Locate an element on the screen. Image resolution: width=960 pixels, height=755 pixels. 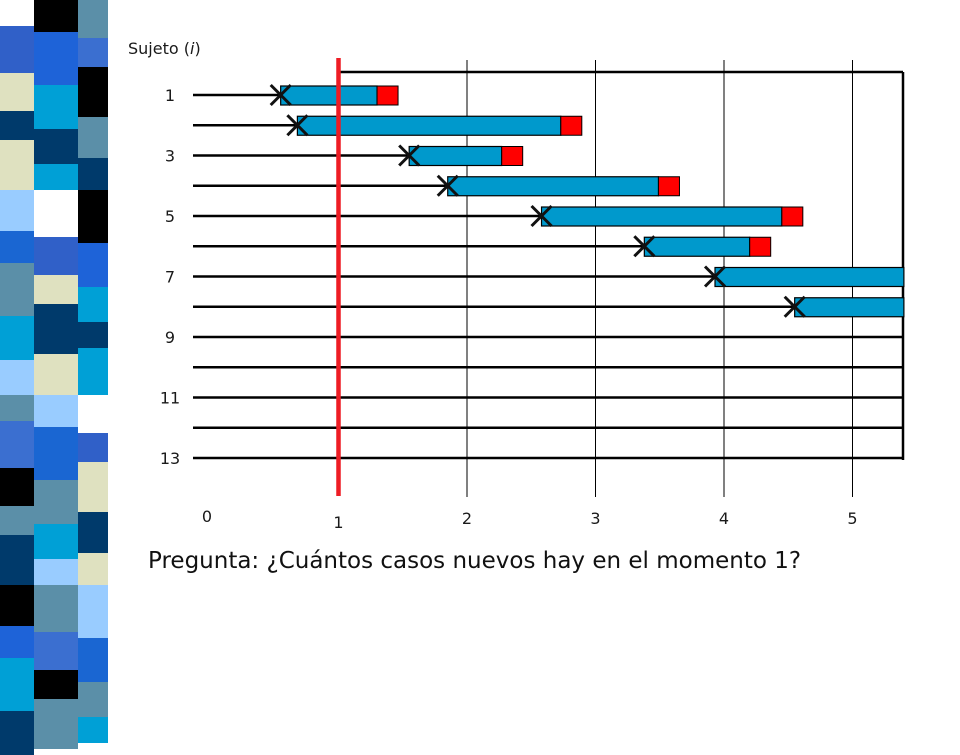
subject-label: 3 is located at coordinates (170, 156).